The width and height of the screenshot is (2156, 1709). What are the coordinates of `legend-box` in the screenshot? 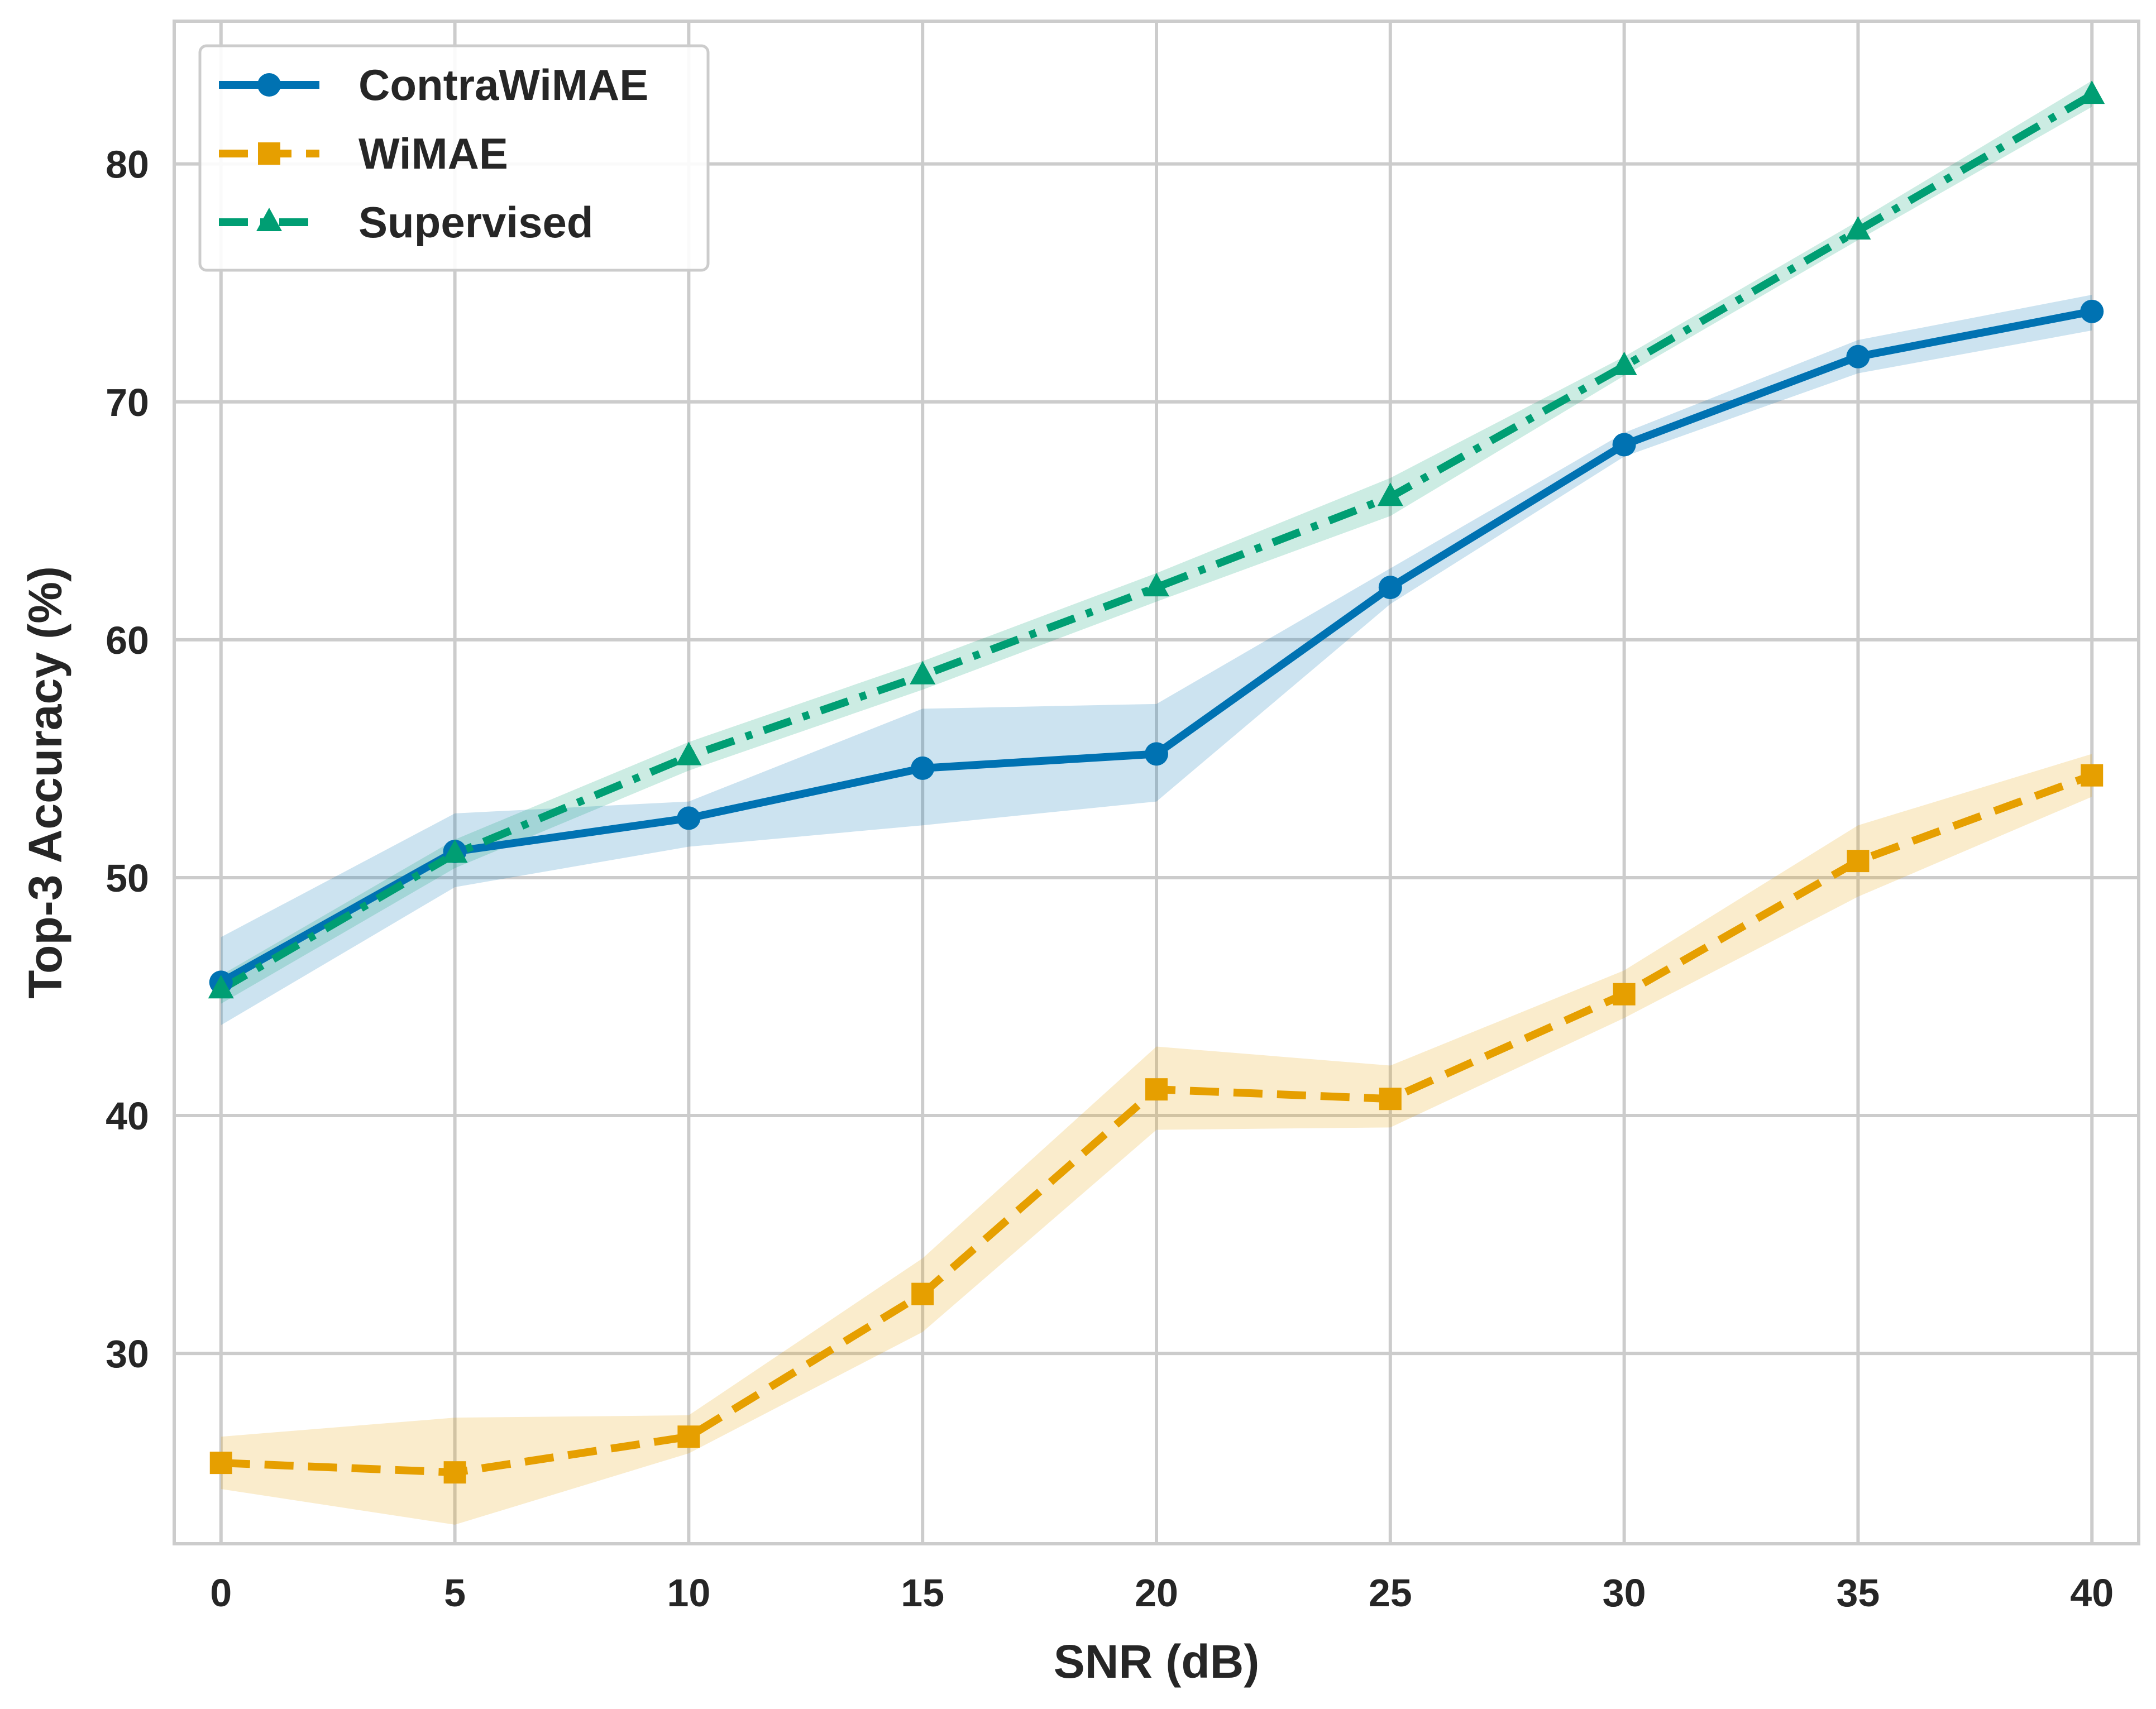 It's located at (454, 158).